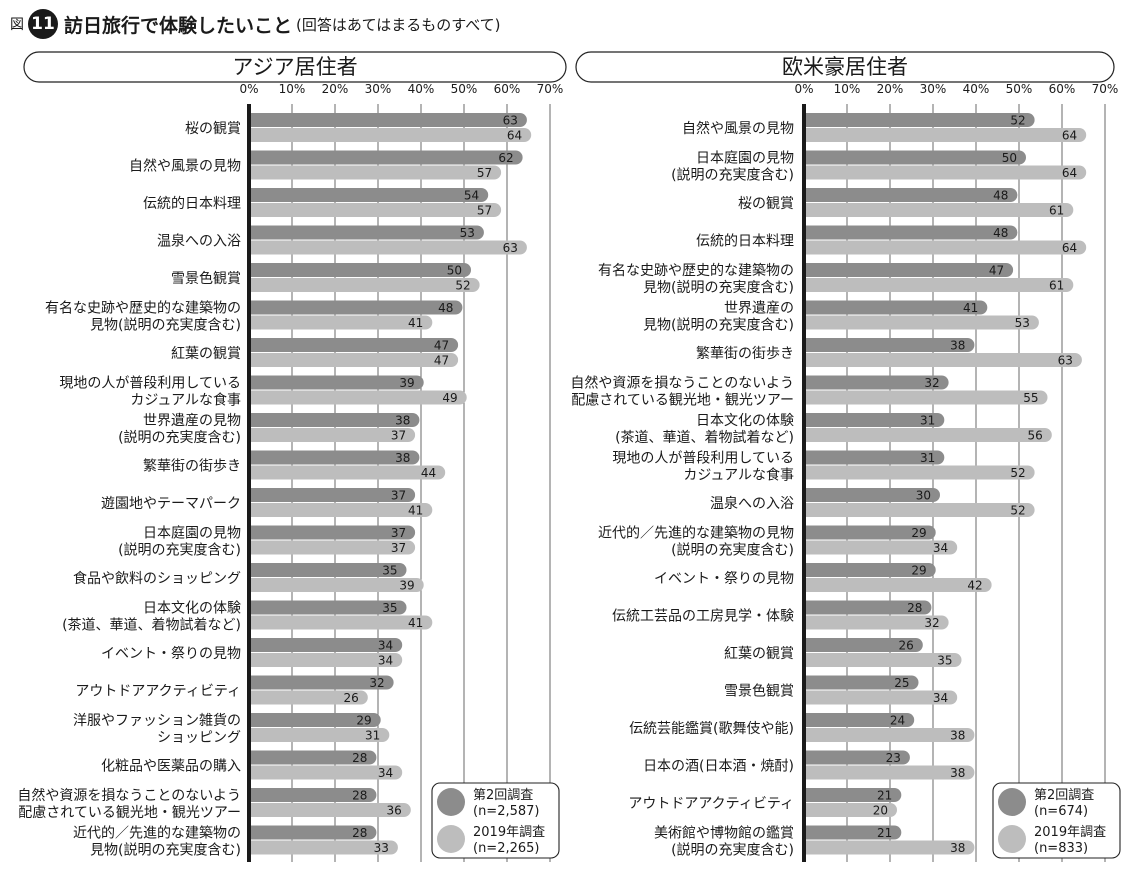 The width and height of the screenshot is (1124, 879). I want to click on data-label: 47, so click(441, 361).